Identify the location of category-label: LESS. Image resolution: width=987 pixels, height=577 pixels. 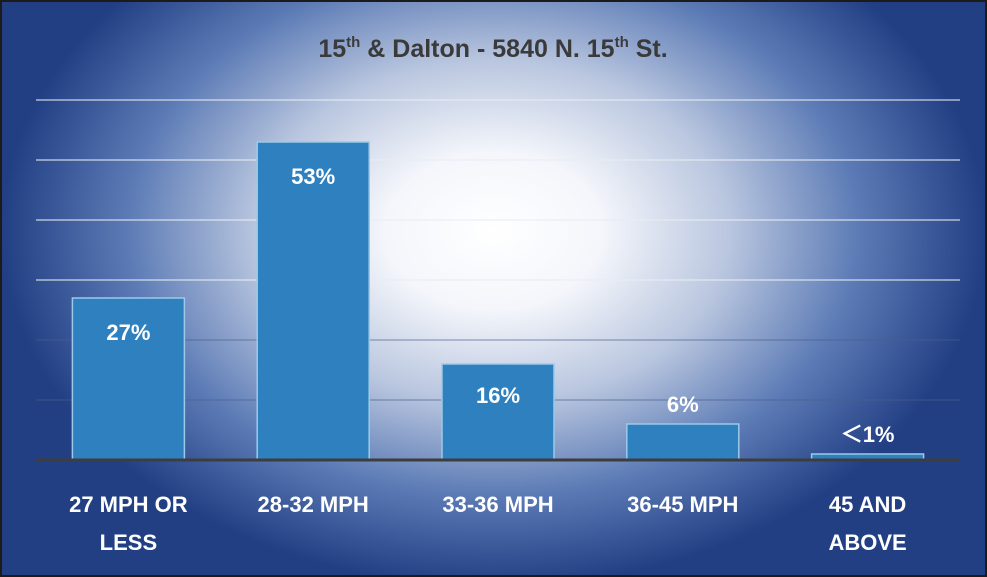
(128, 542).